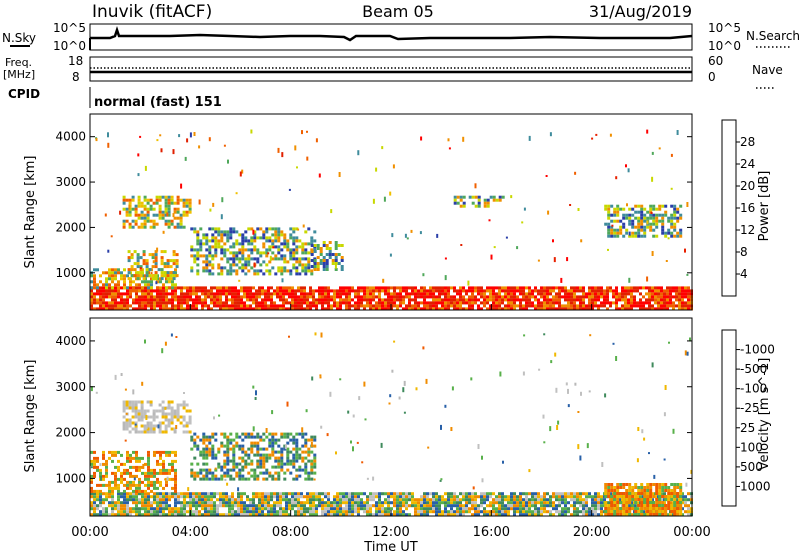 This screenshot has width=800, height=554. What do you see at coordinates (76, 77) in the screenshot?
I see `freq-tick-bottom: 8` at bounding box center [76, 77].